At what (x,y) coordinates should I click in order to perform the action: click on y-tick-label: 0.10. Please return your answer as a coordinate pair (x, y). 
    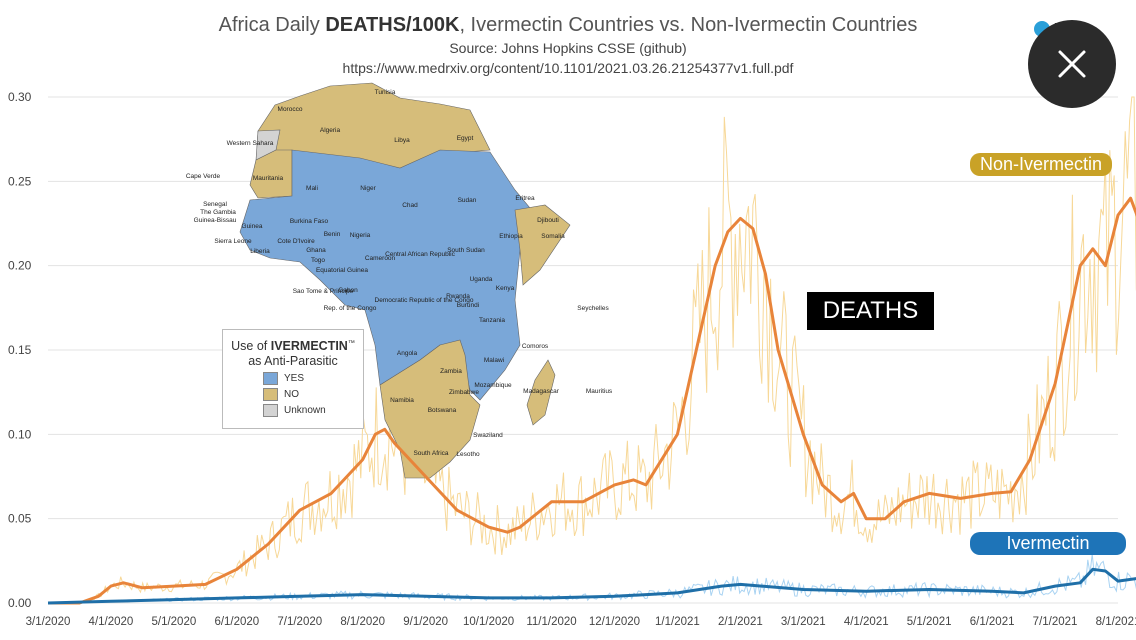
    Looking at the image, I should click on (20, 434).